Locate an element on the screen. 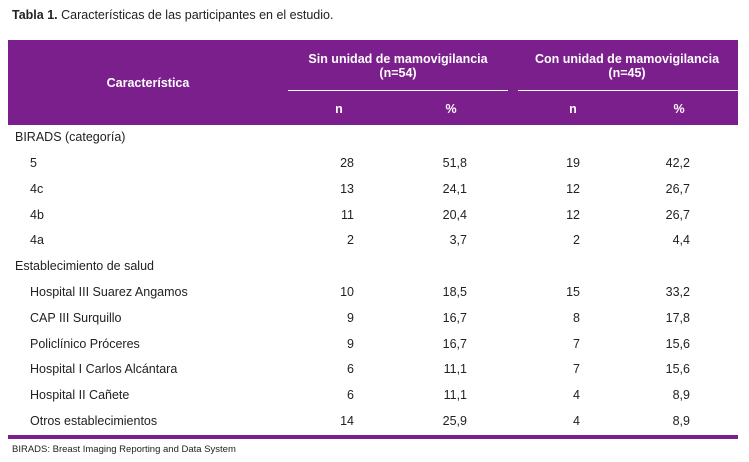  header-group-without-unit: Sin unidad de mamovigilancia (n=54) is located at coordinates (398, 66).